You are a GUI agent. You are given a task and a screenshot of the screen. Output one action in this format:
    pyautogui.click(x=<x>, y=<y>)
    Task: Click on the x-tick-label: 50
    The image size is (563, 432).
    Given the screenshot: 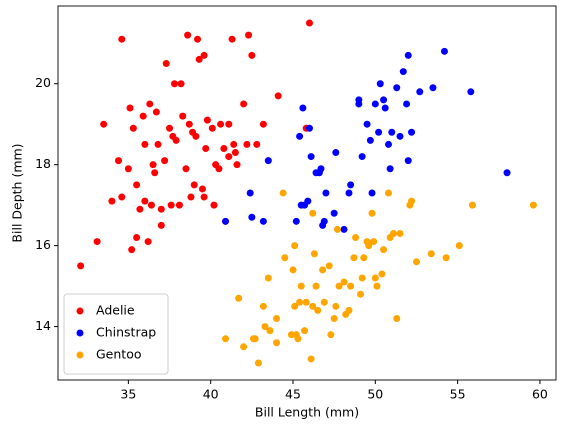 What is the action you would take?
    pyautogui.click(x=375, y=394)
    